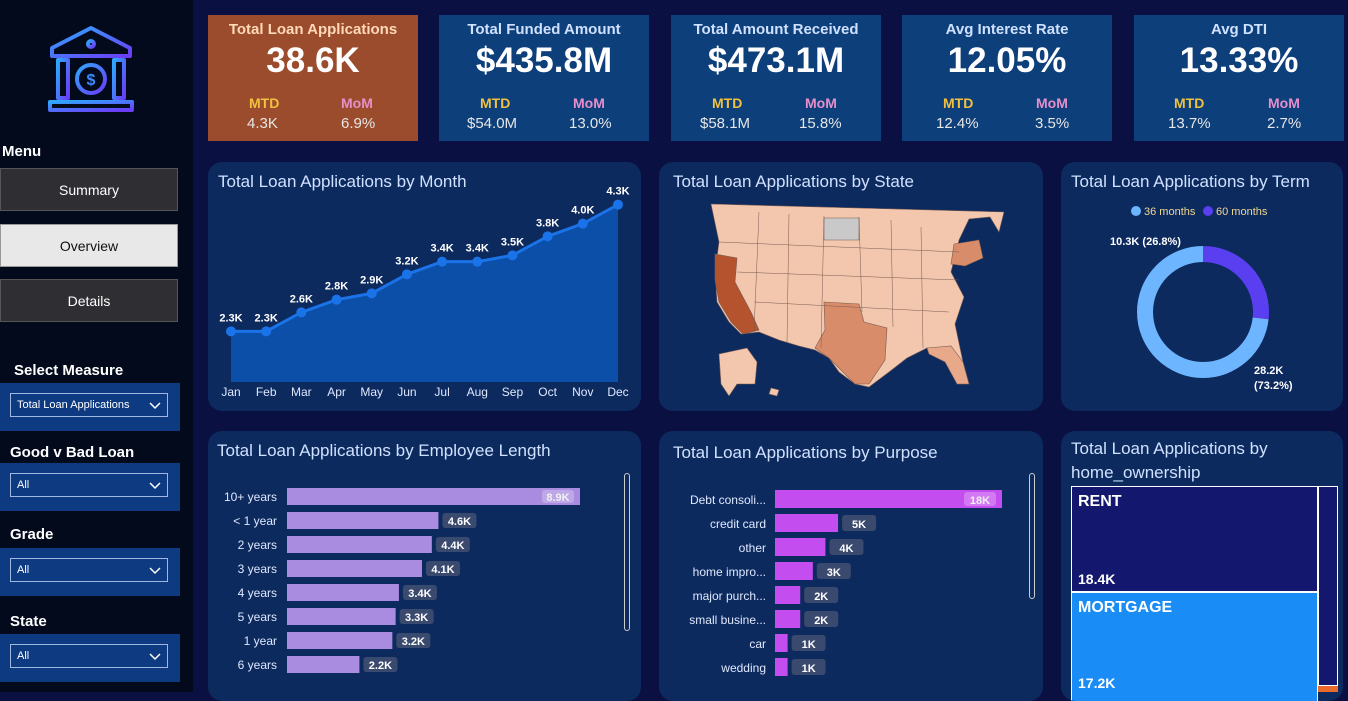  What do you see at coordinates (1007, 60) in the screenshot?
I see `kpi-value: 12.05%` at bounding box center [1007, 60].